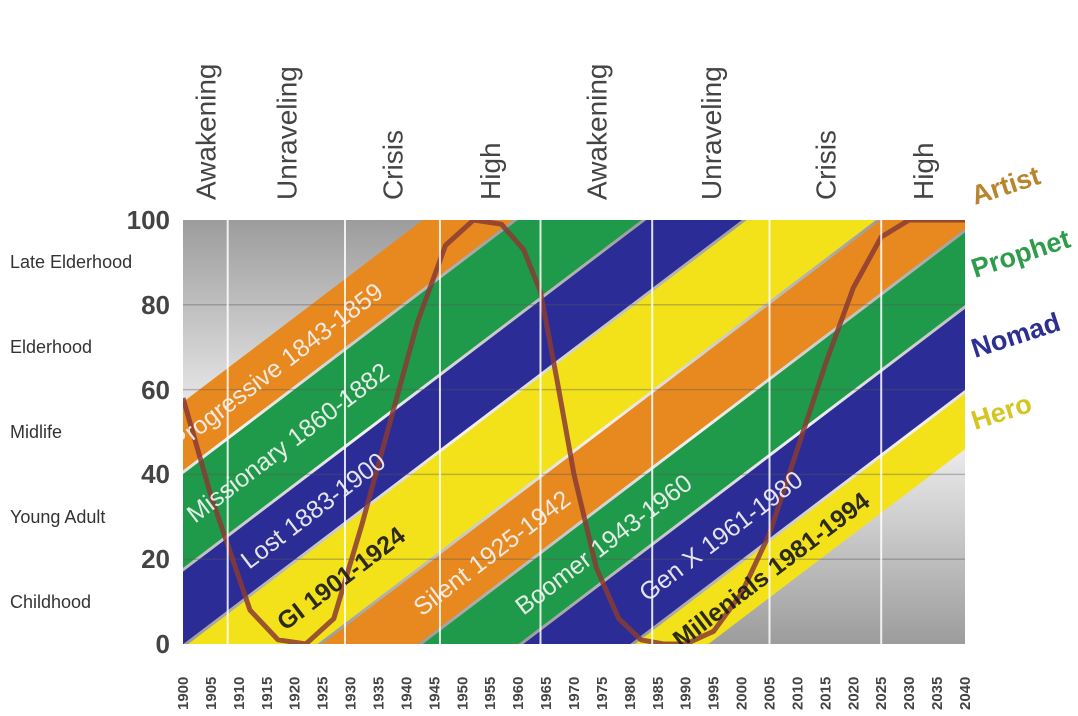  Describe the element at coordinates (434, 693) in the screenshot. I see `x-tick-label: 1945` at that location.